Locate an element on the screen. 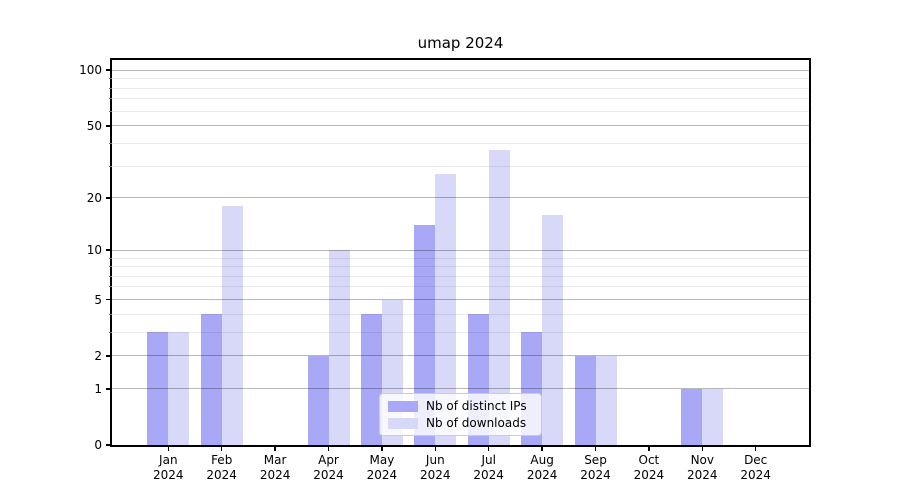 This screenshot has height=500, width=900. bar-nb-of-downloads-nov is located at coordinates (713, 416).